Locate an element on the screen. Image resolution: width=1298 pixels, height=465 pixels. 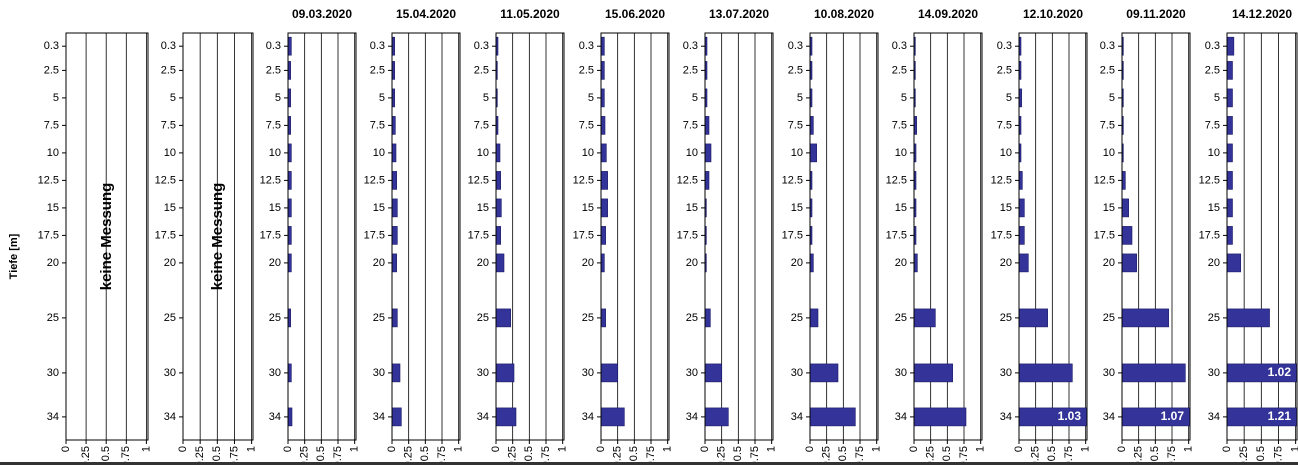
panel-title: 15.04.2020 is located at coordinates (426, 14).